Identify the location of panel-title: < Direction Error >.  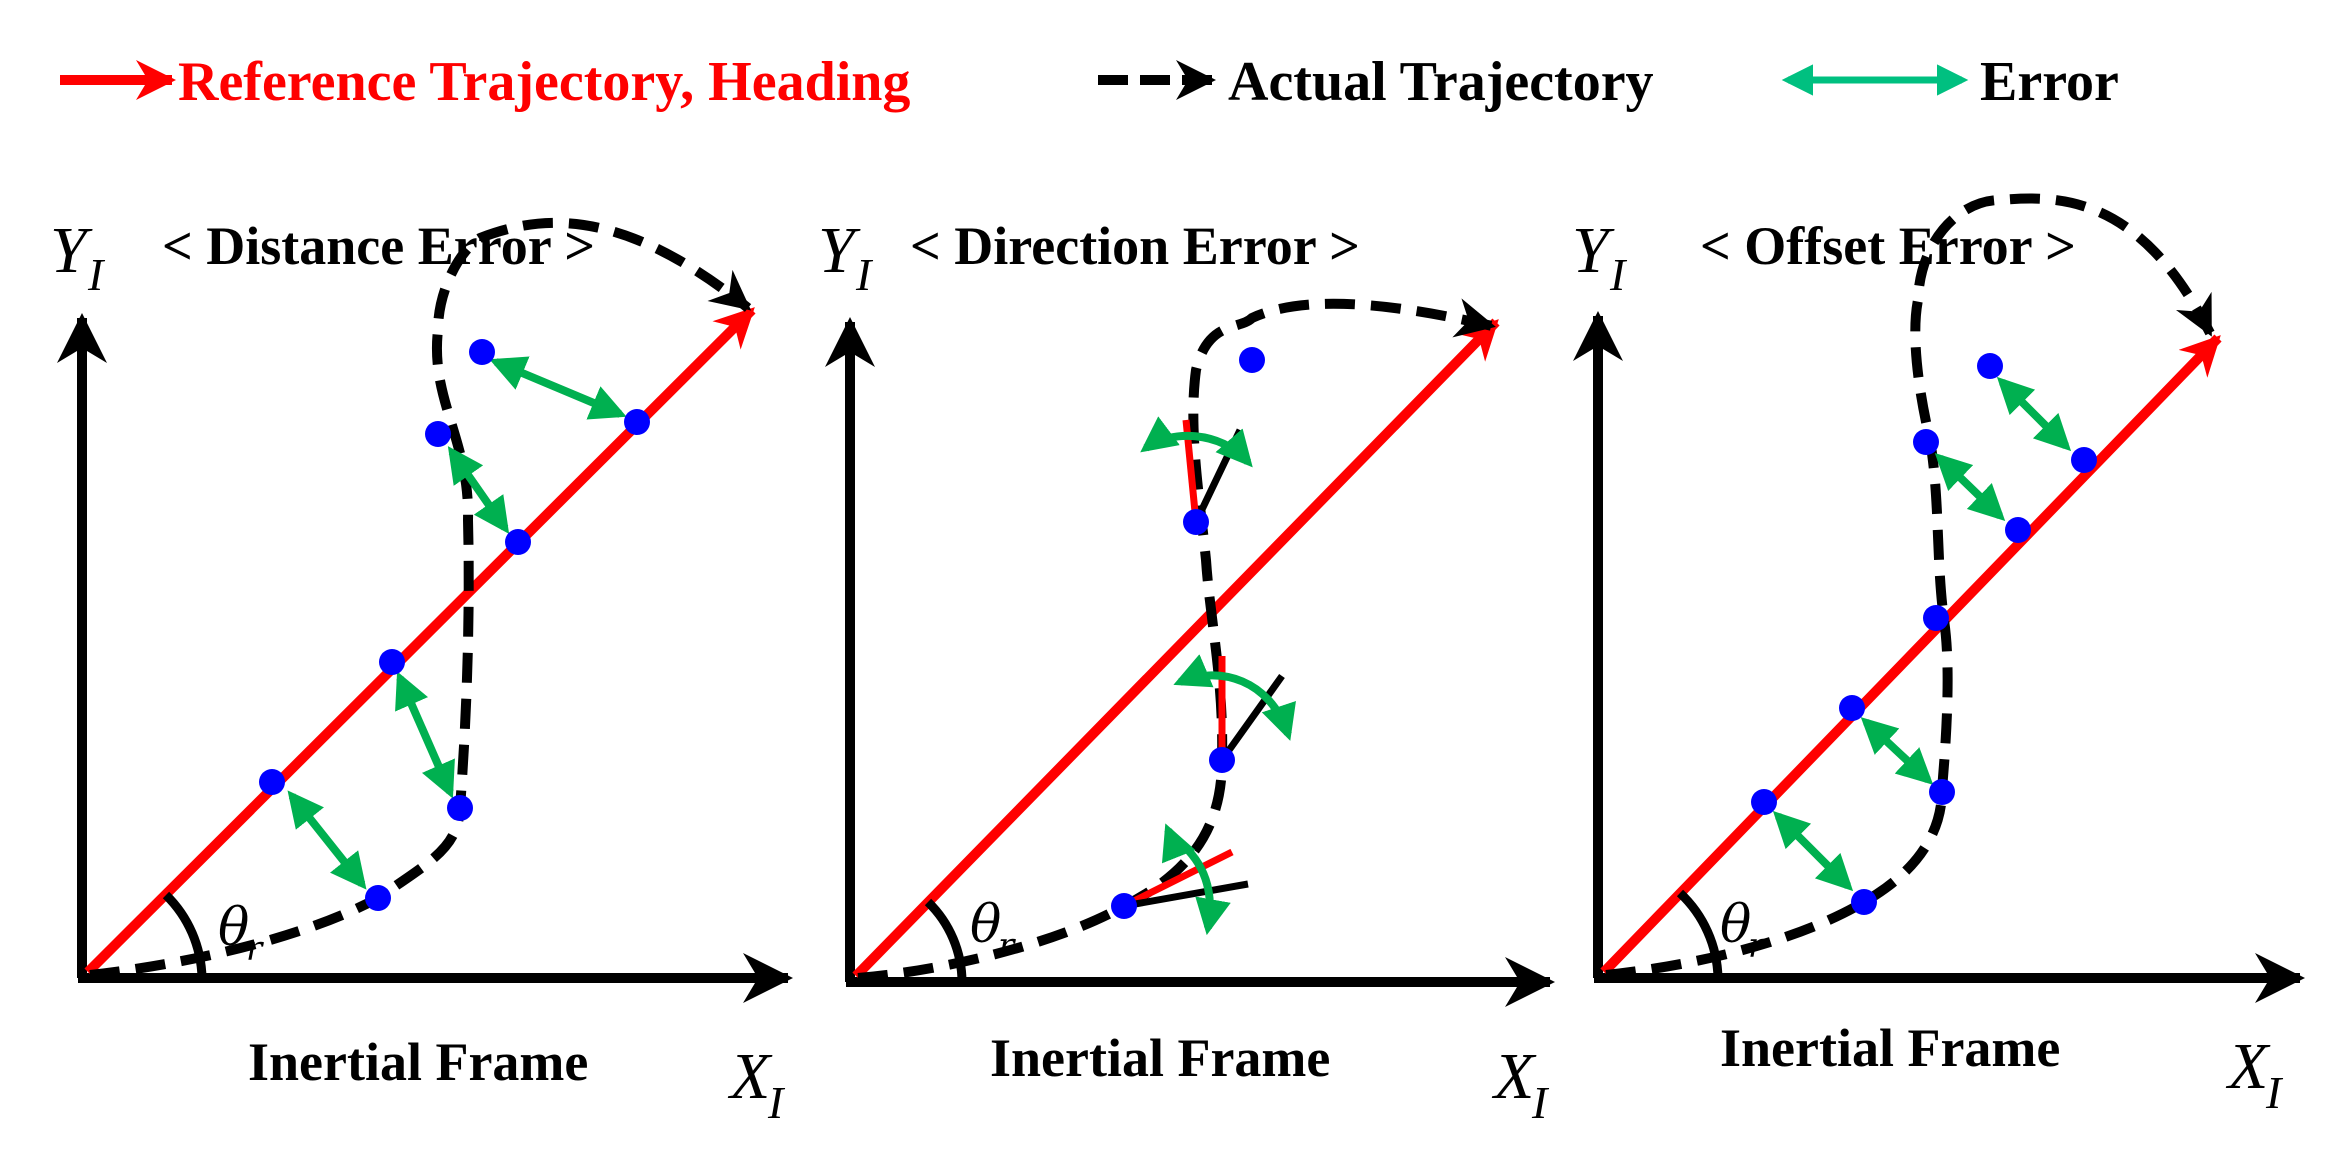
(1135, 246).